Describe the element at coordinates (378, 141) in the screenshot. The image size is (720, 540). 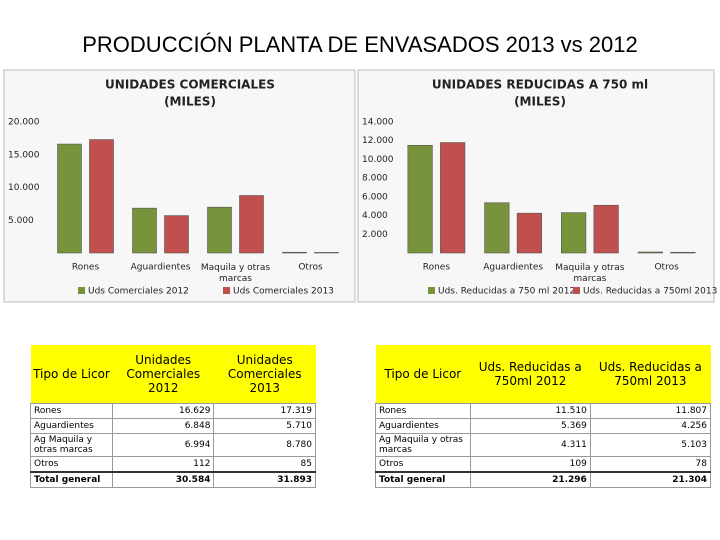
I see `y-tick-label: 12.000` at that location.